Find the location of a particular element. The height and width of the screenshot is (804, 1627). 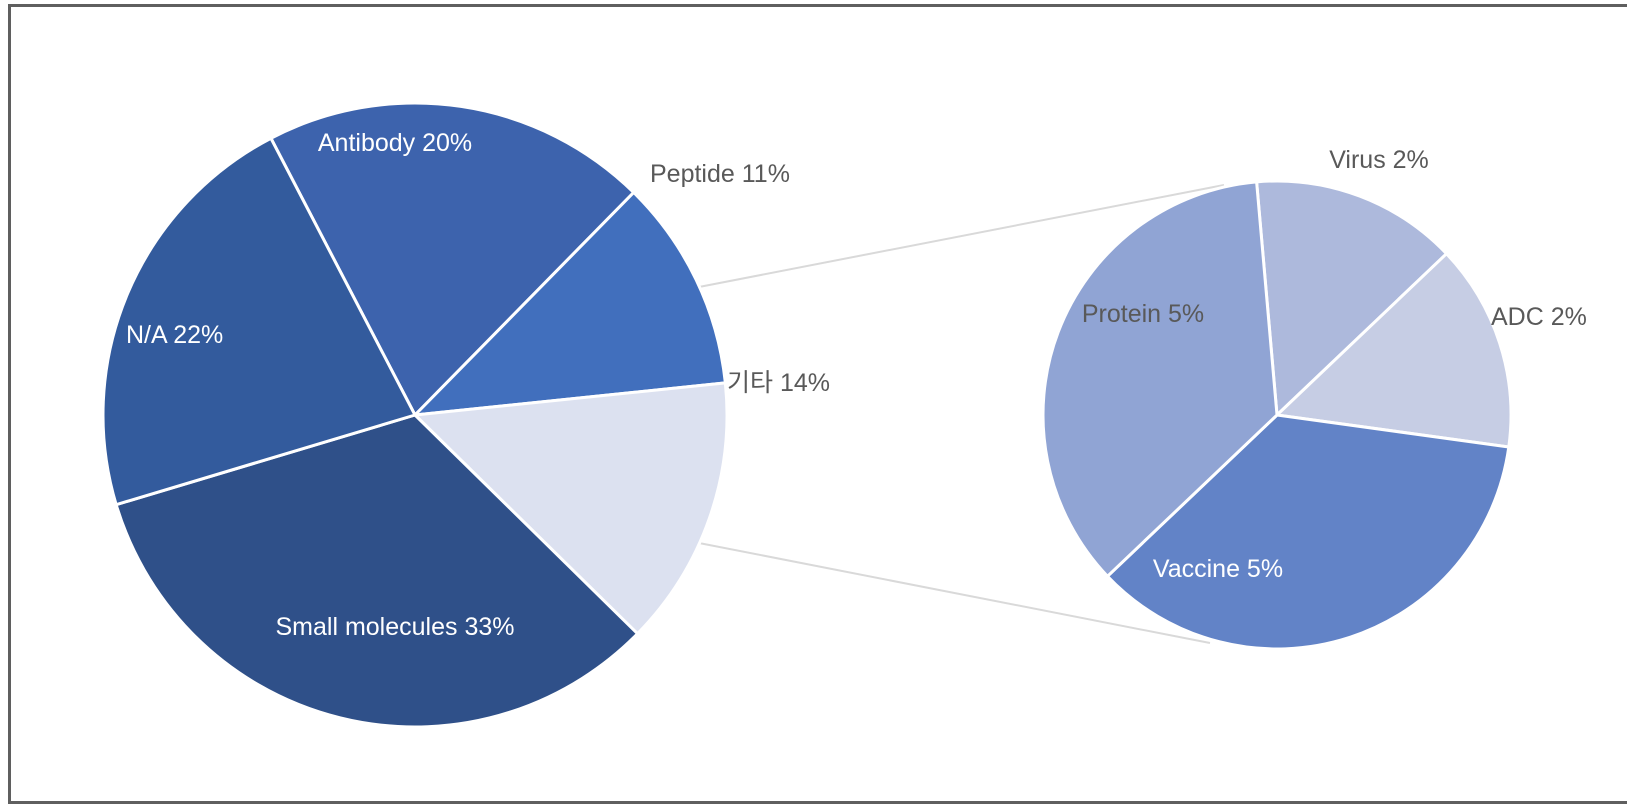

pie-slice-small-molecules is located at coordinates (377, 571).